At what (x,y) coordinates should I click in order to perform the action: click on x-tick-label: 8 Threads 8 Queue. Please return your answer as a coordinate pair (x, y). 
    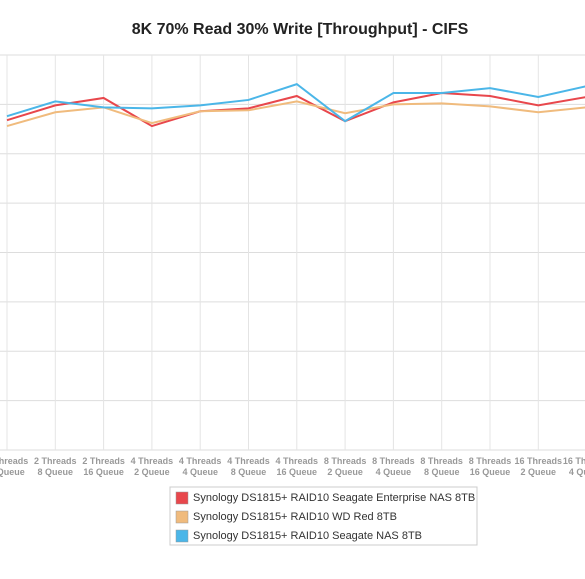
    Looking at the image, I should click on (441, 466).